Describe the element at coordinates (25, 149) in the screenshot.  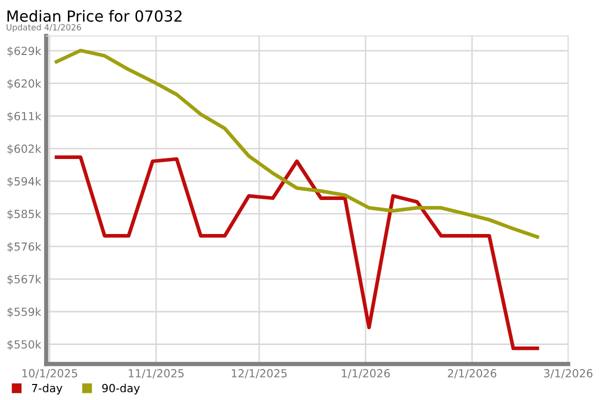
I see `y-tick-label: $602k` at that location.